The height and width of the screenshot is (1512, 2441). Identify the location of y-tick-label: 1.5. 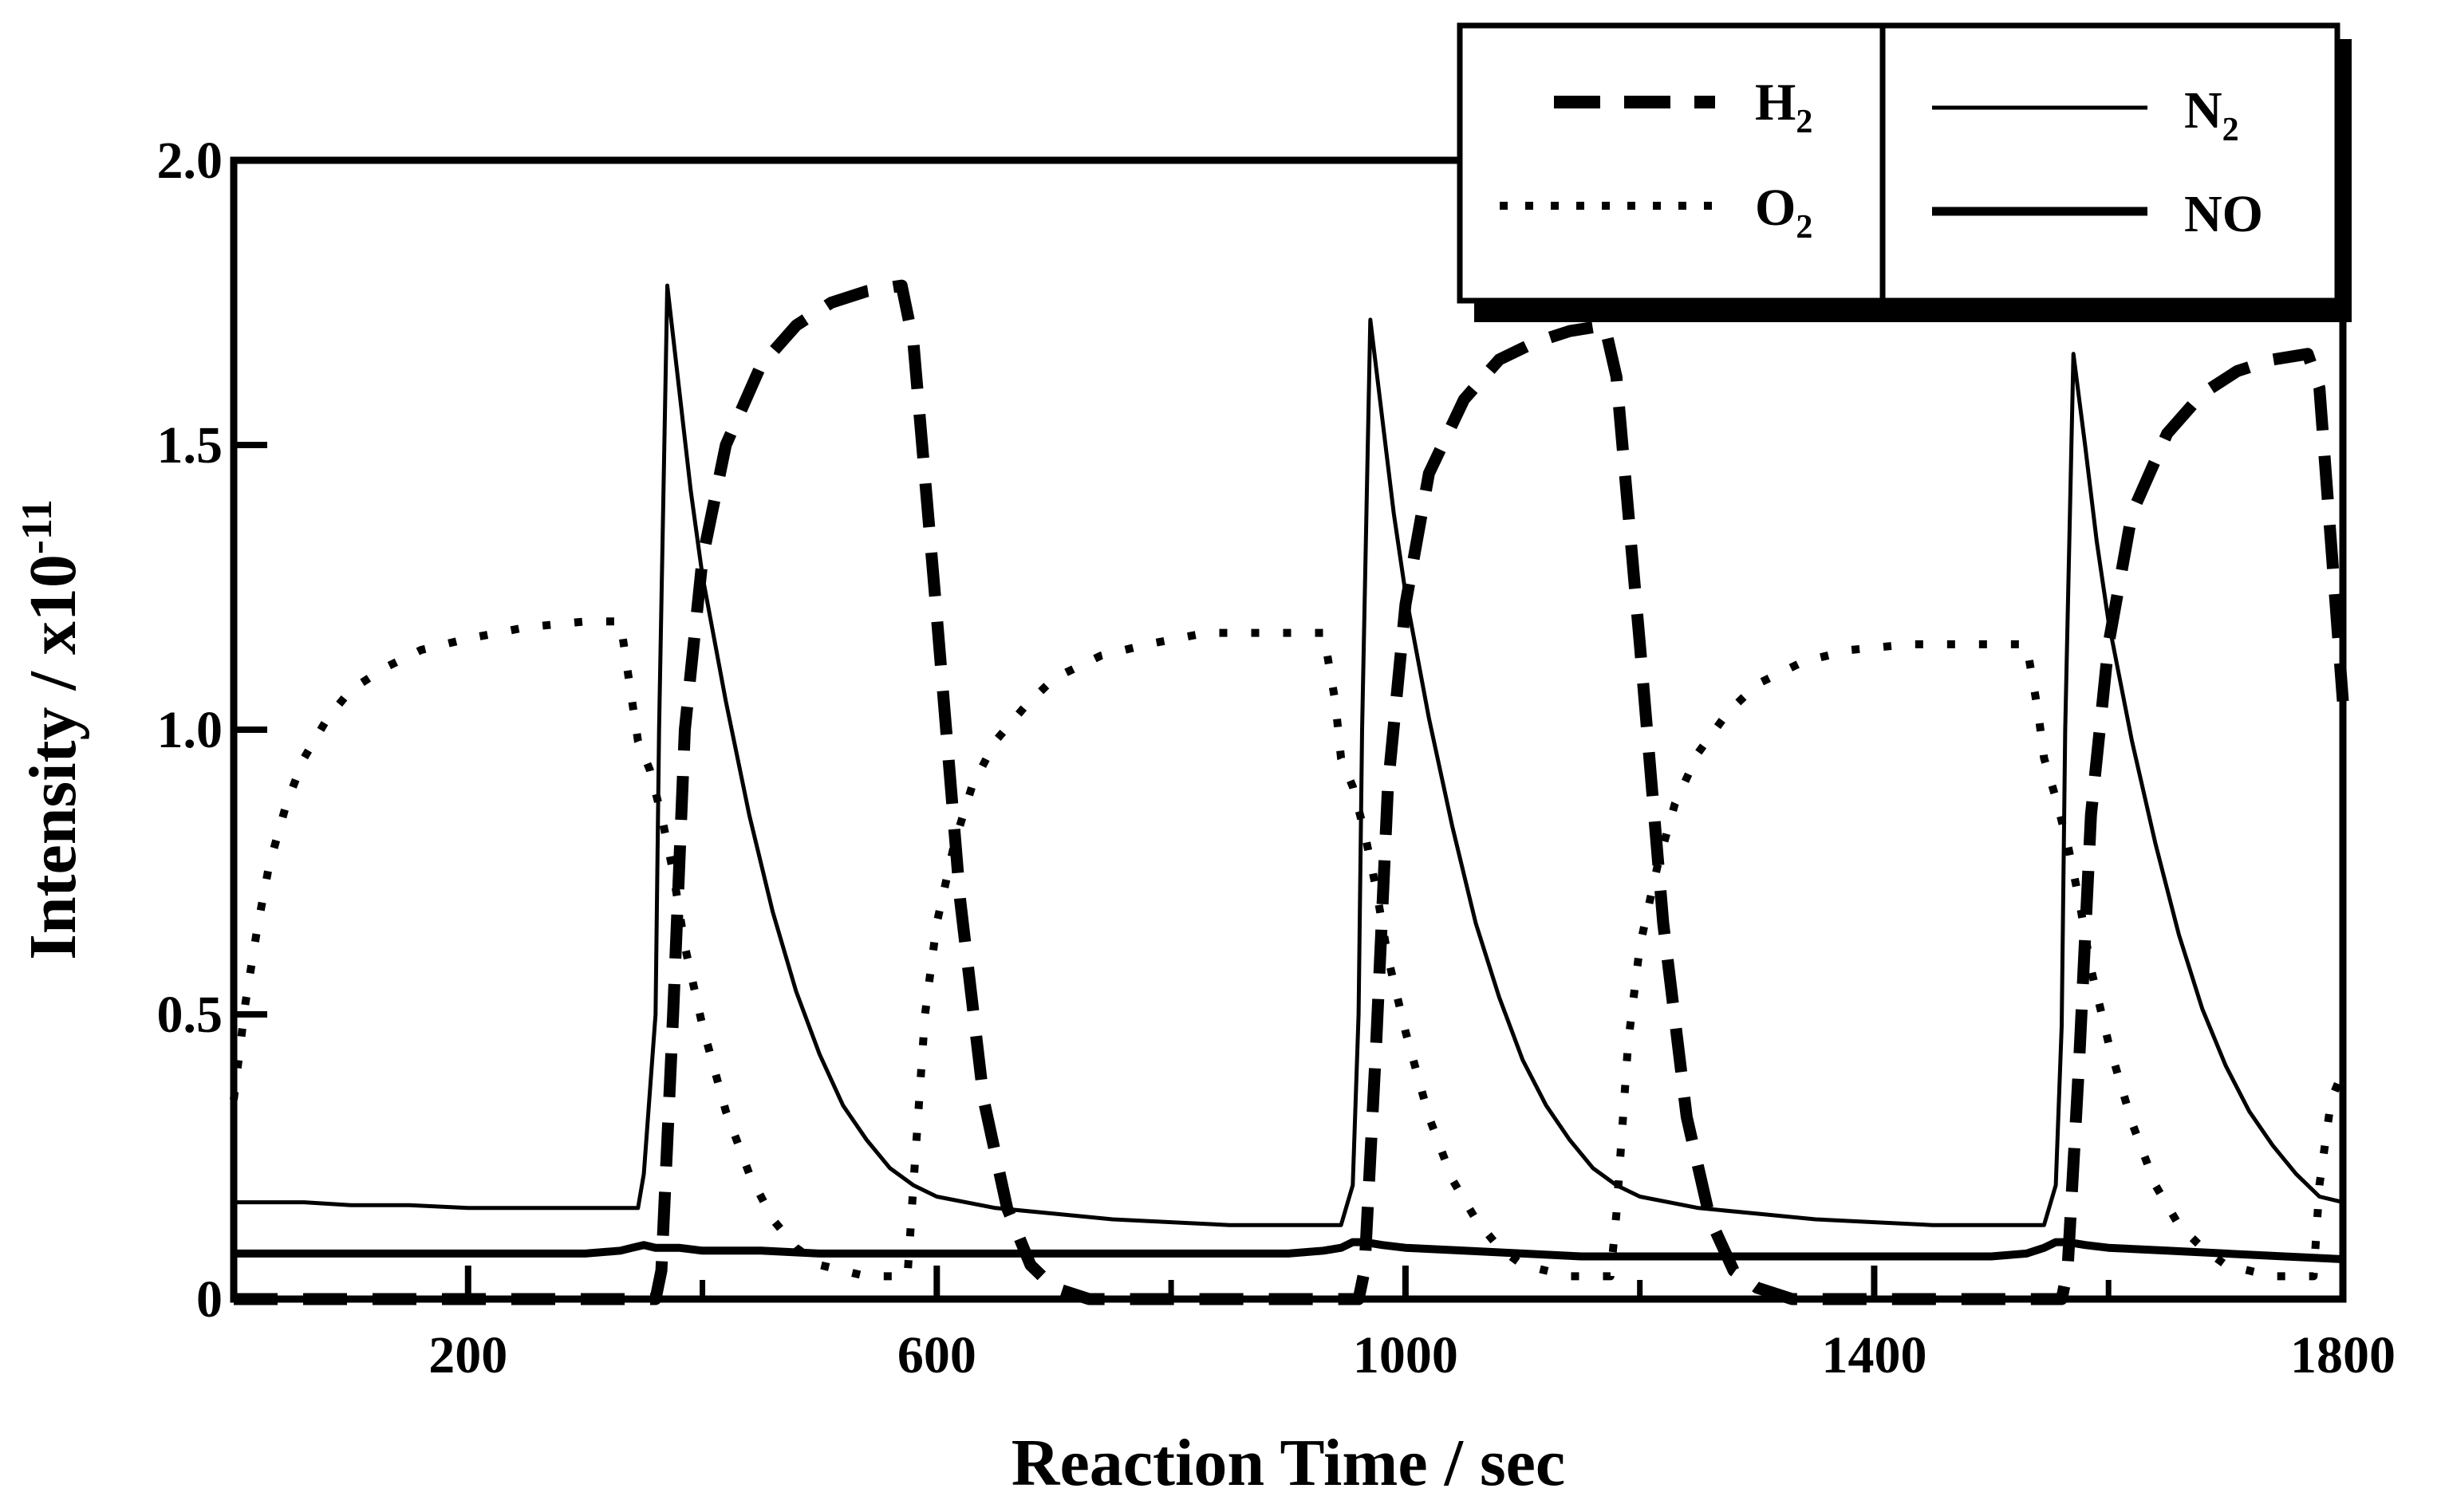
(190, 445).